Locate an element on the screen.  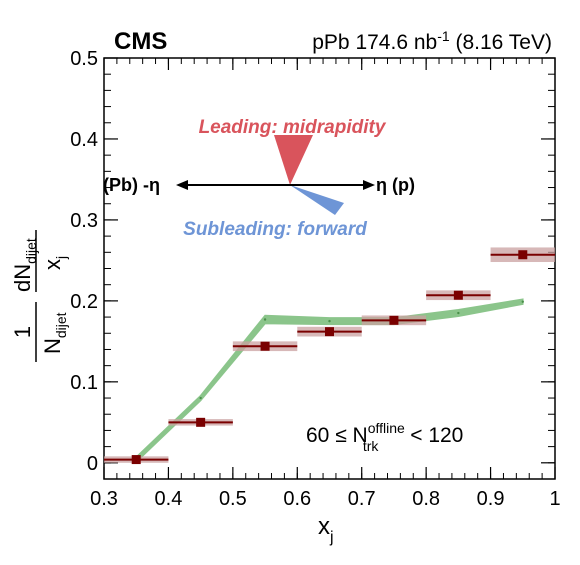
svg-text: Ndijet is located at coordinates (54, 333).